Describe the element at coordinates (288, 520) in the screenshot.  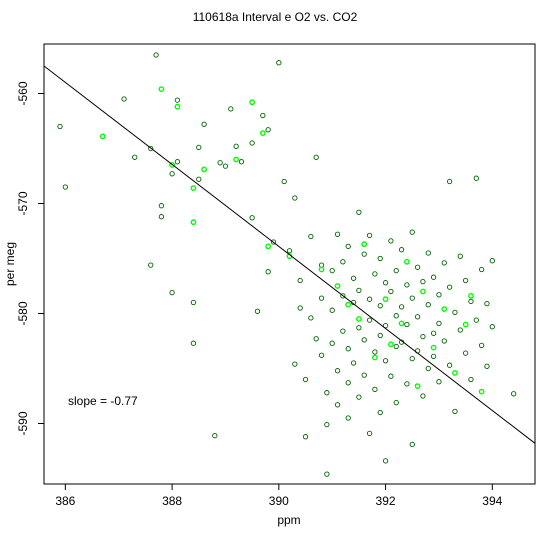
I see `x-axis-label: ppm` at that location.